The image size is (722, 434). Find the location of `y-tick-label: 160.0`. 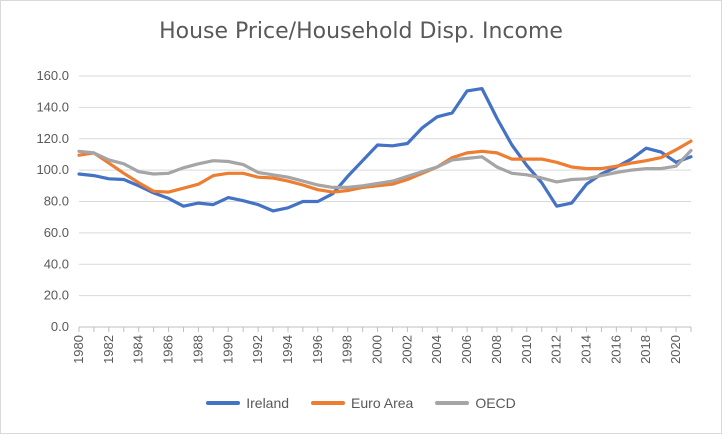

y-tick-label: 160.0 is located at coordinates (52, 75).